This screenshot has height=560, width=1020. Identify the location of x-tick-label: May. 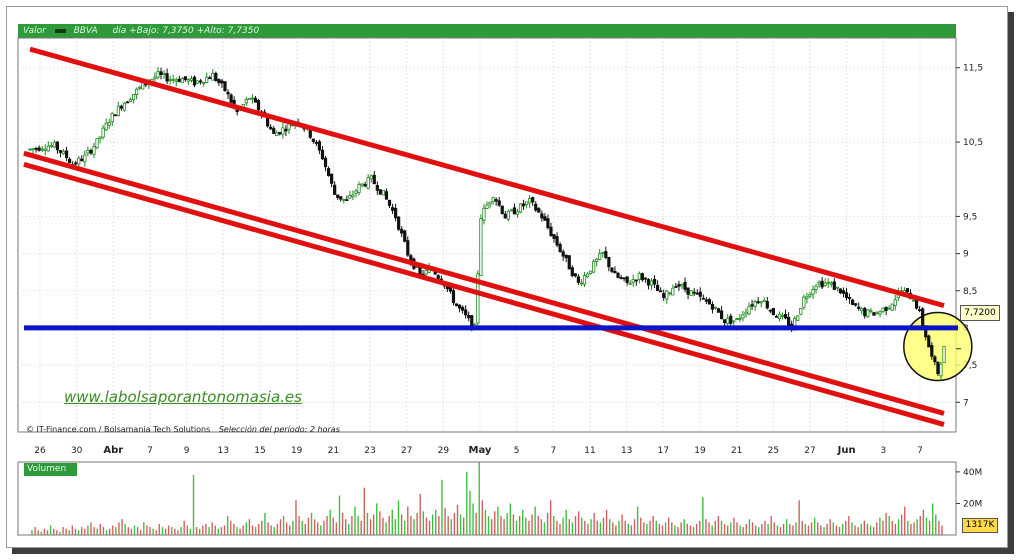
(480, 450).